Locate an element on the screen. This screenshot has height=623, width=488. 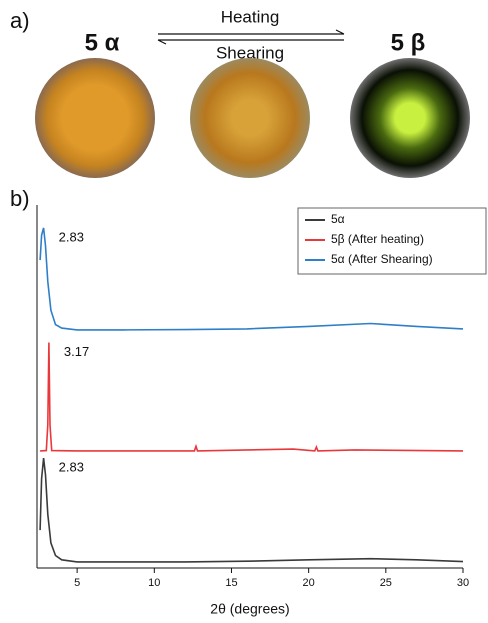
x-tick-label: 15 is located at coordinates (231, 583).